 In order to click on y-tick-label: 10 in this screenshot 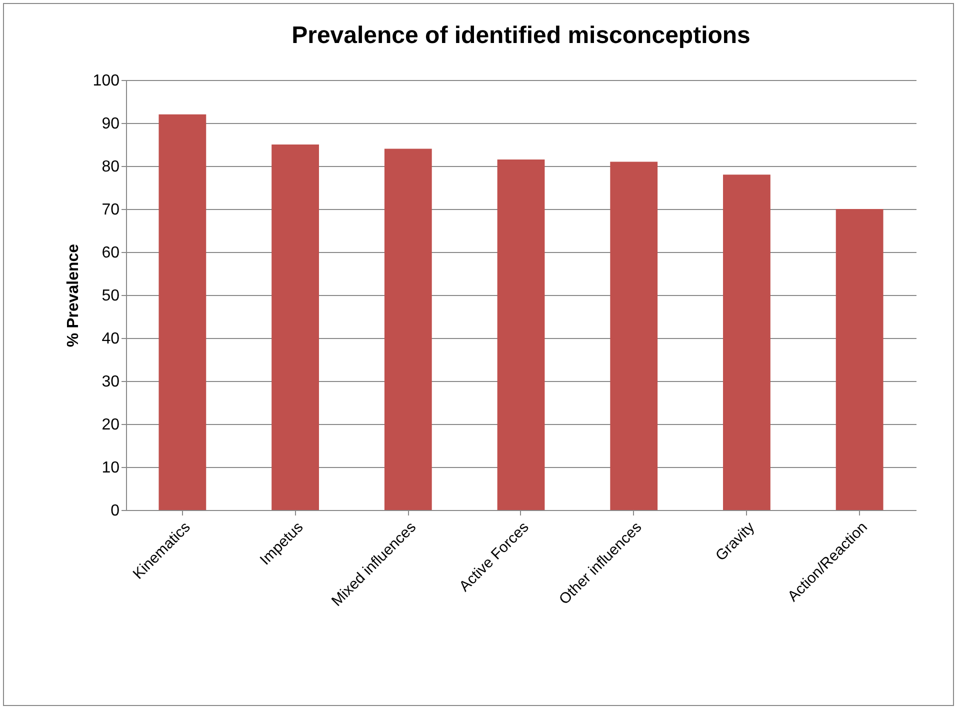, I will do `click(111, 468)`.